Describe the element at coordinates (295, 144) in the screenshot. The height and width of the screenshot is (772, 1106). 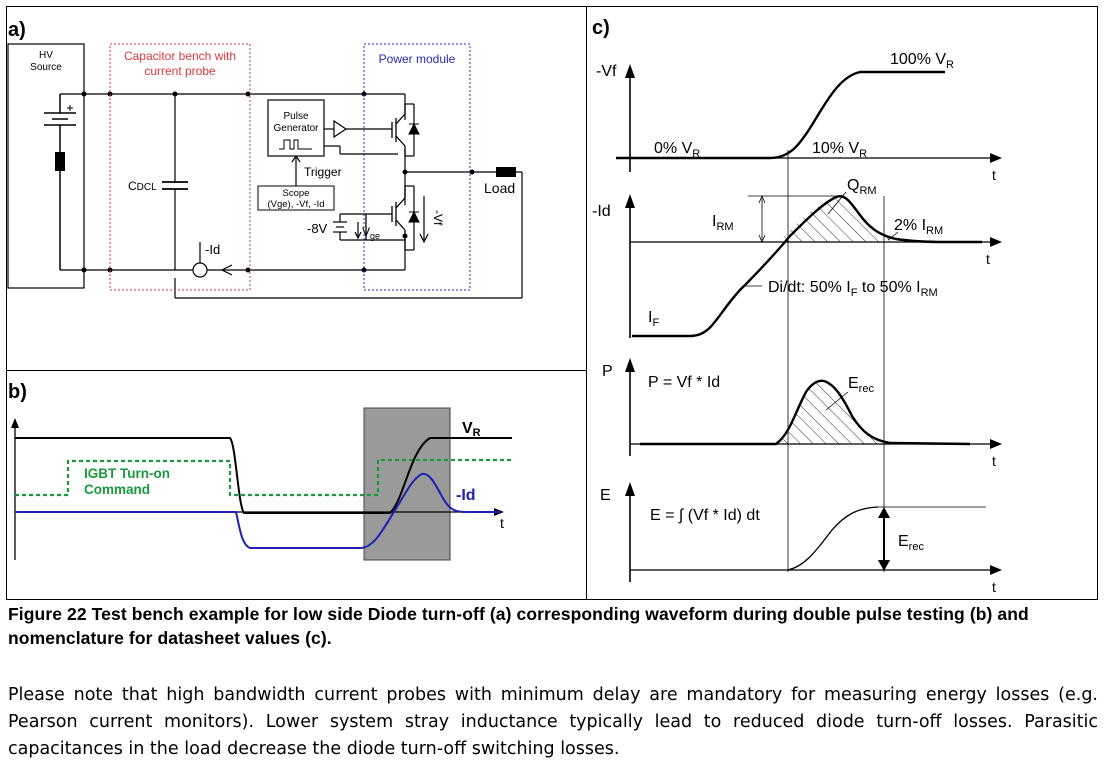
I see `pulse-waveform-icon` at that location.